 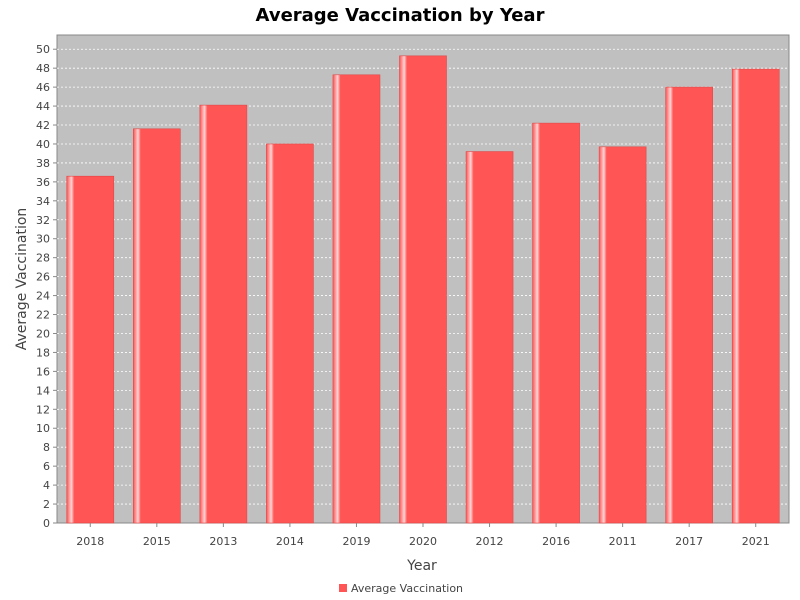 What do you see at coordinates (290, 333) in the screenshot?
I see `bar-2014` at bounding box center [290, 333].